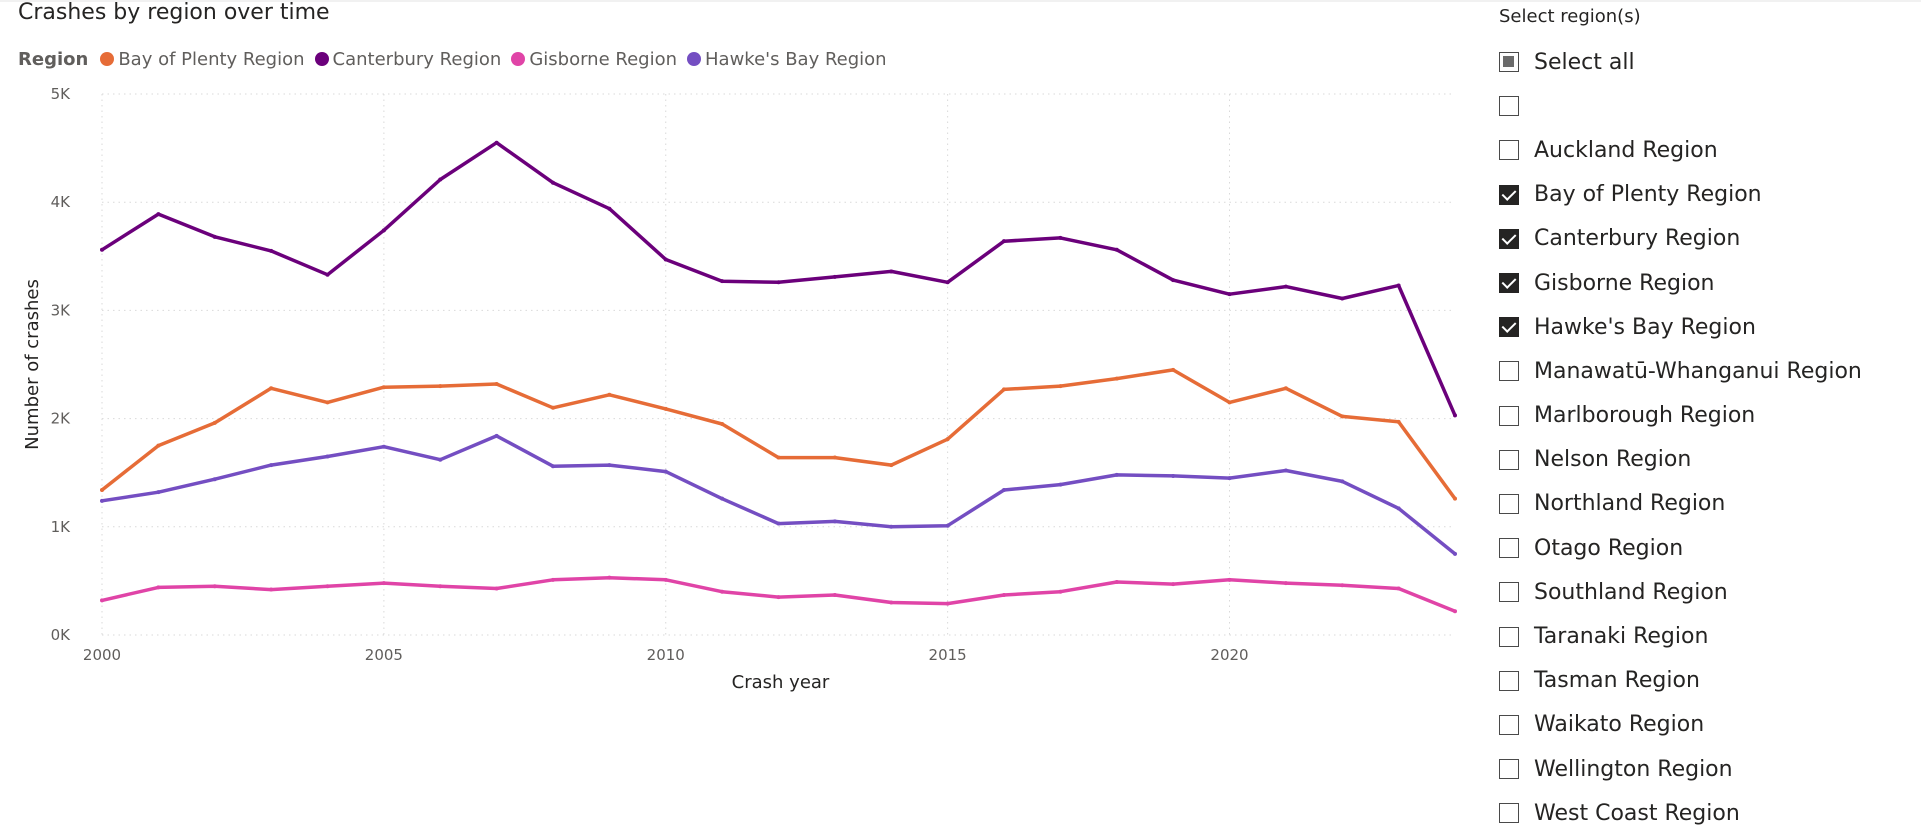 This screenshot has width=1921, height=837. What do you see at coordinates (1680, 106) in the screenshot?
I see `slicer-item` at bounding box center [1680, 106].